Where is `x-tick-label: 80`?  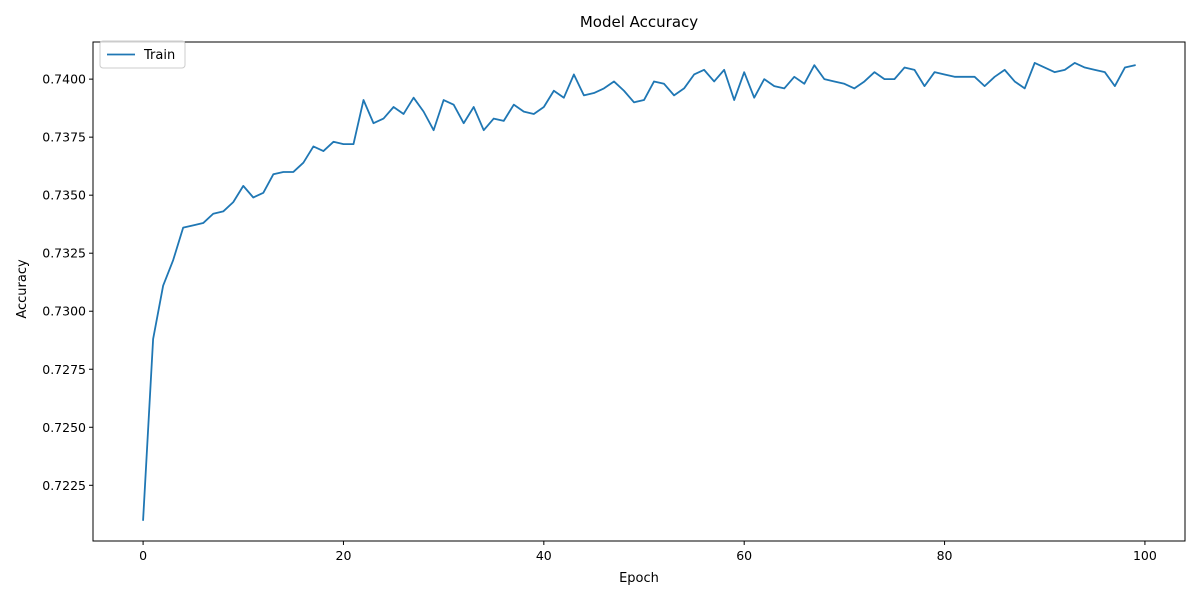 x-tick-label: 80 is located at coordinates (945, 555).